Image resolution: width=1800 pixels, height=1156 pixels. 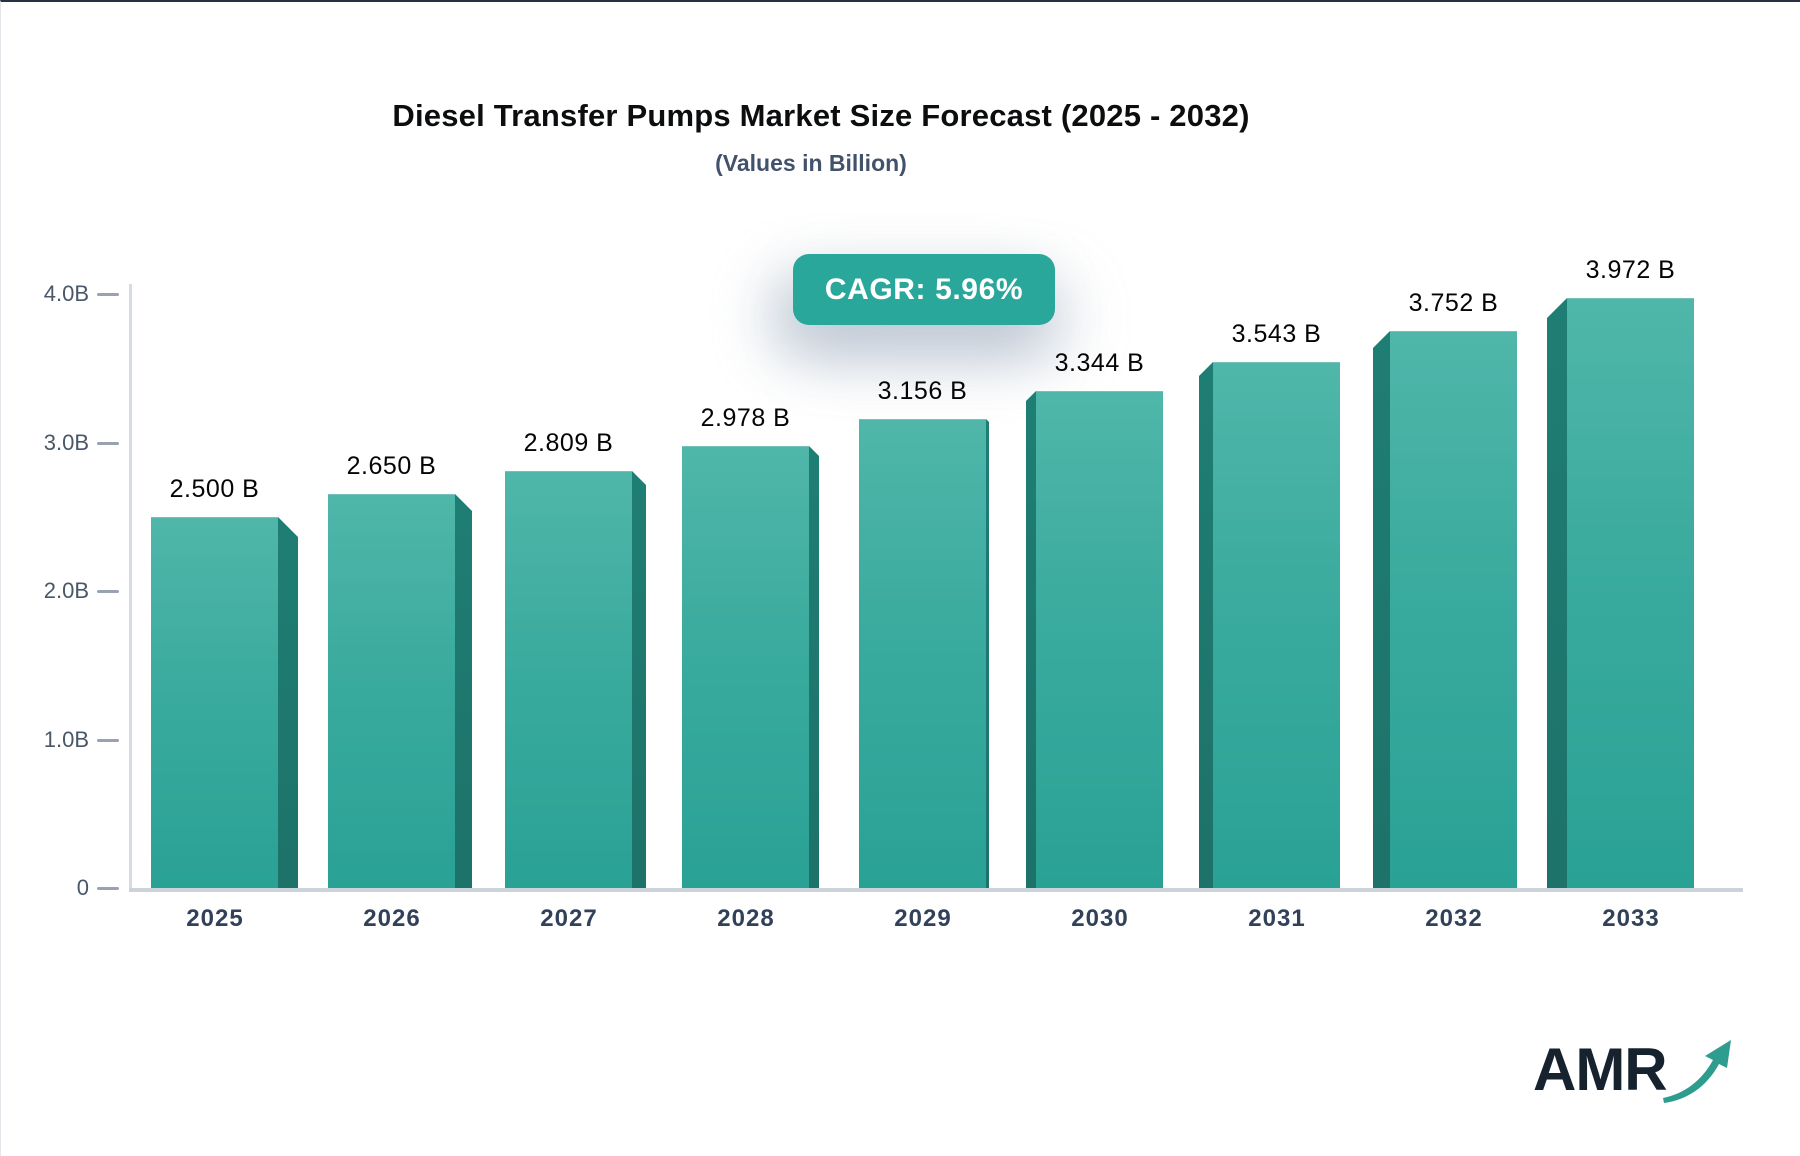 I want to click on x-tick-label: 2030, so click(x=1100, y=918).